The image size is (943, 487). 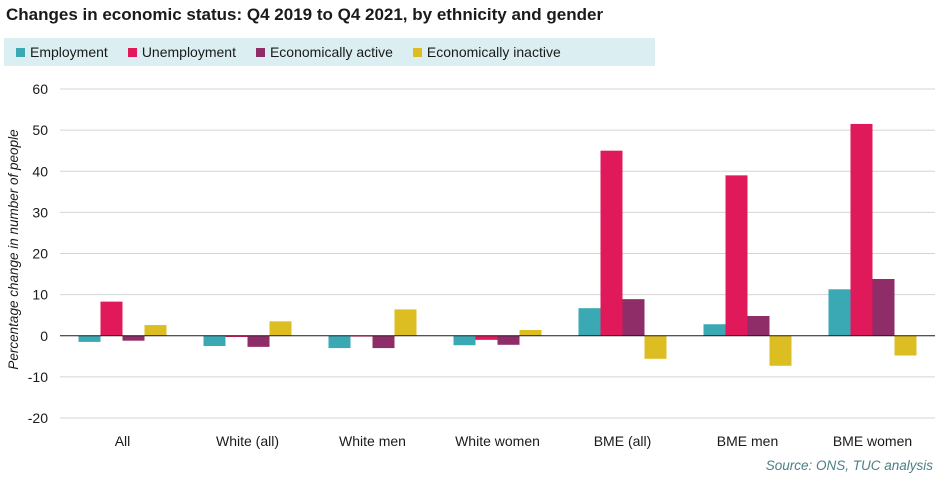 I want to click on legend-swatch-economically-active, so click(x=260, y=52).